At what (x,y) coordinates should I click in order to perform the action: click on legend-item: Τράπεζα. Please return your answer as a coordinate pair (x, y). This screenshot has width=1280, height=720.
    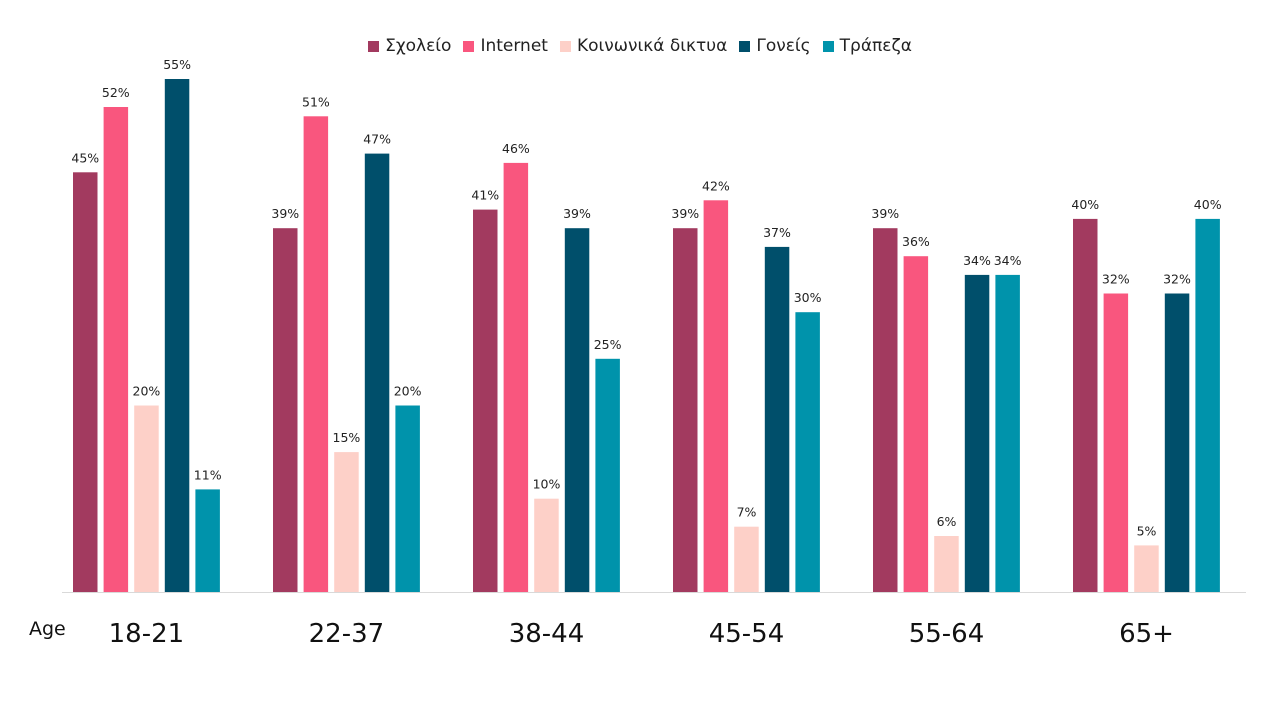
    Looking at the image, I should click on (867, 46).